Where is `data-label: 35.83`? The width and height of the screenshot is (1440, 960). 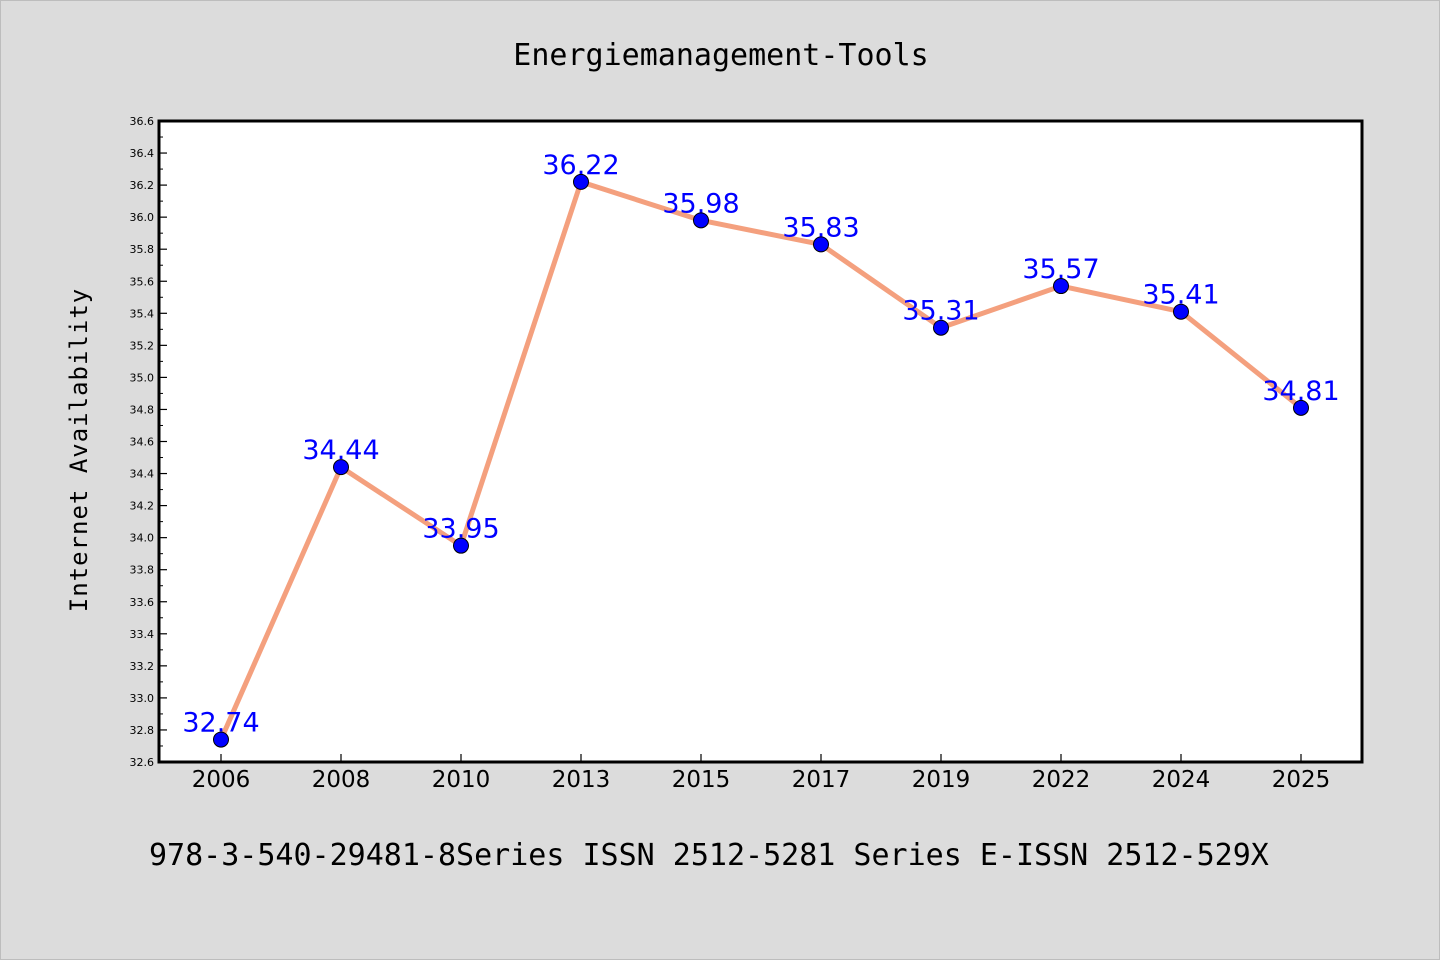 data-label: 35.83 is located at coordinates (820, 227).